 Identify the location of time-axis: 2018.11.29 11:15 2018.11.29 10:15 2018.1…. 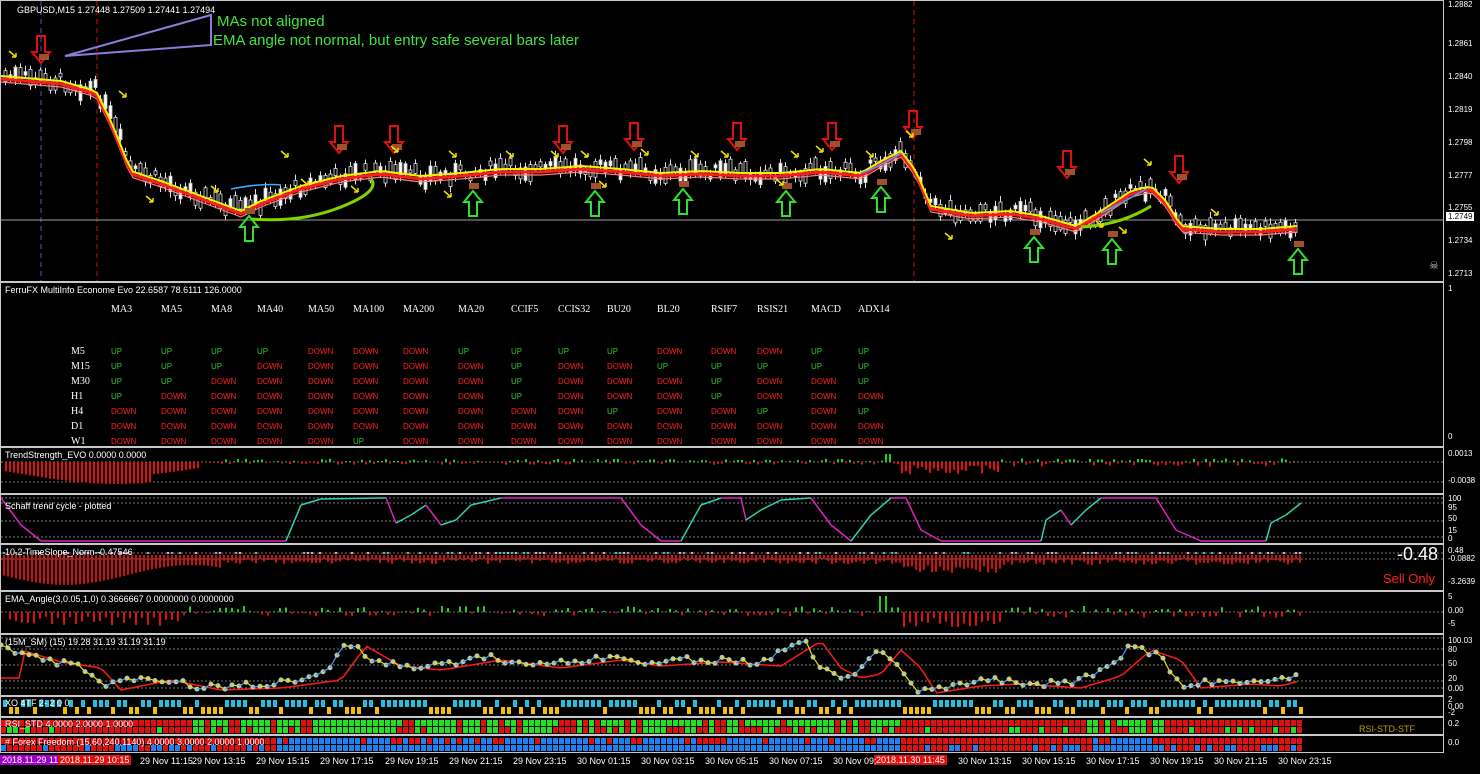
(722, 763).